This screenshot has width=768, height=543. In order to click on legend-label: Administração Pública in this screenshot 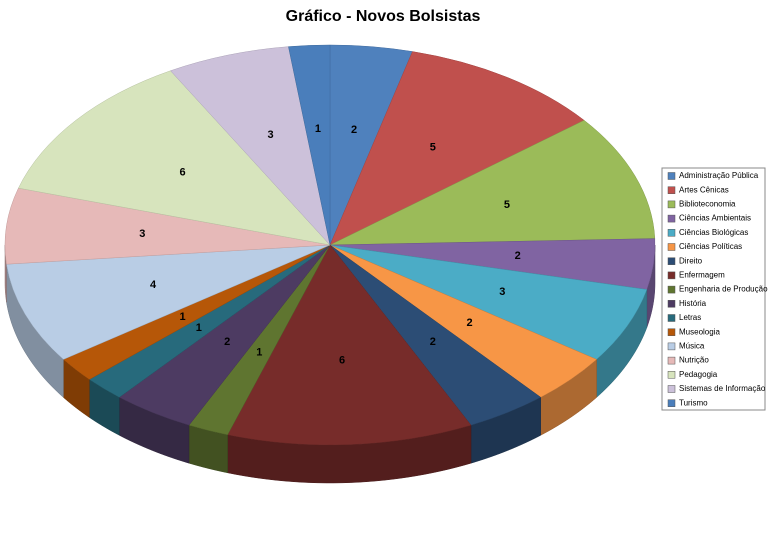, I will do `click(719, 175)`.